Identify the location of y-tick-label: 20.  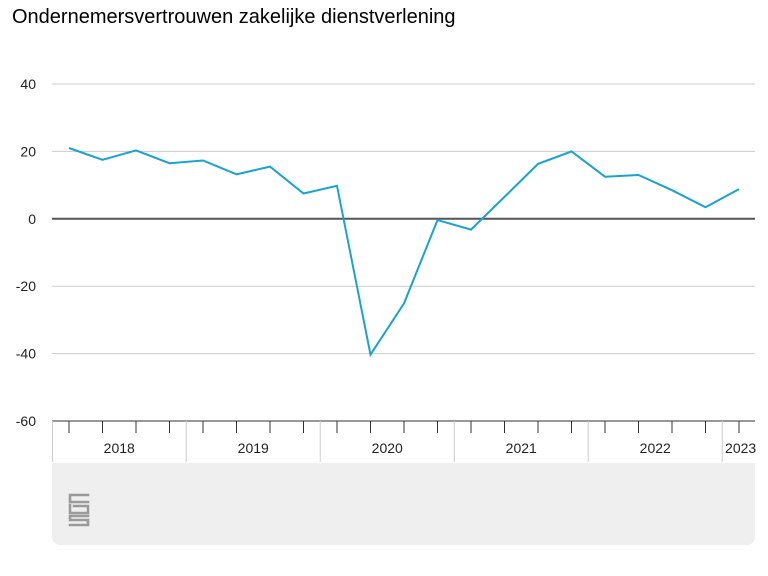
(28, 151).